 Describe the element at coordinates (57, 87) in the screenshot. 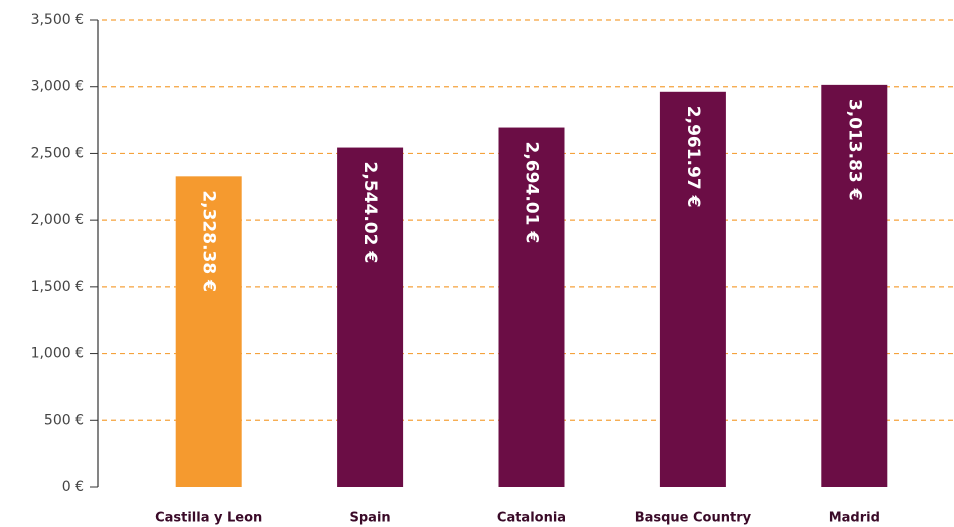

I see `y-tick-label: 3,000 €` at that location.